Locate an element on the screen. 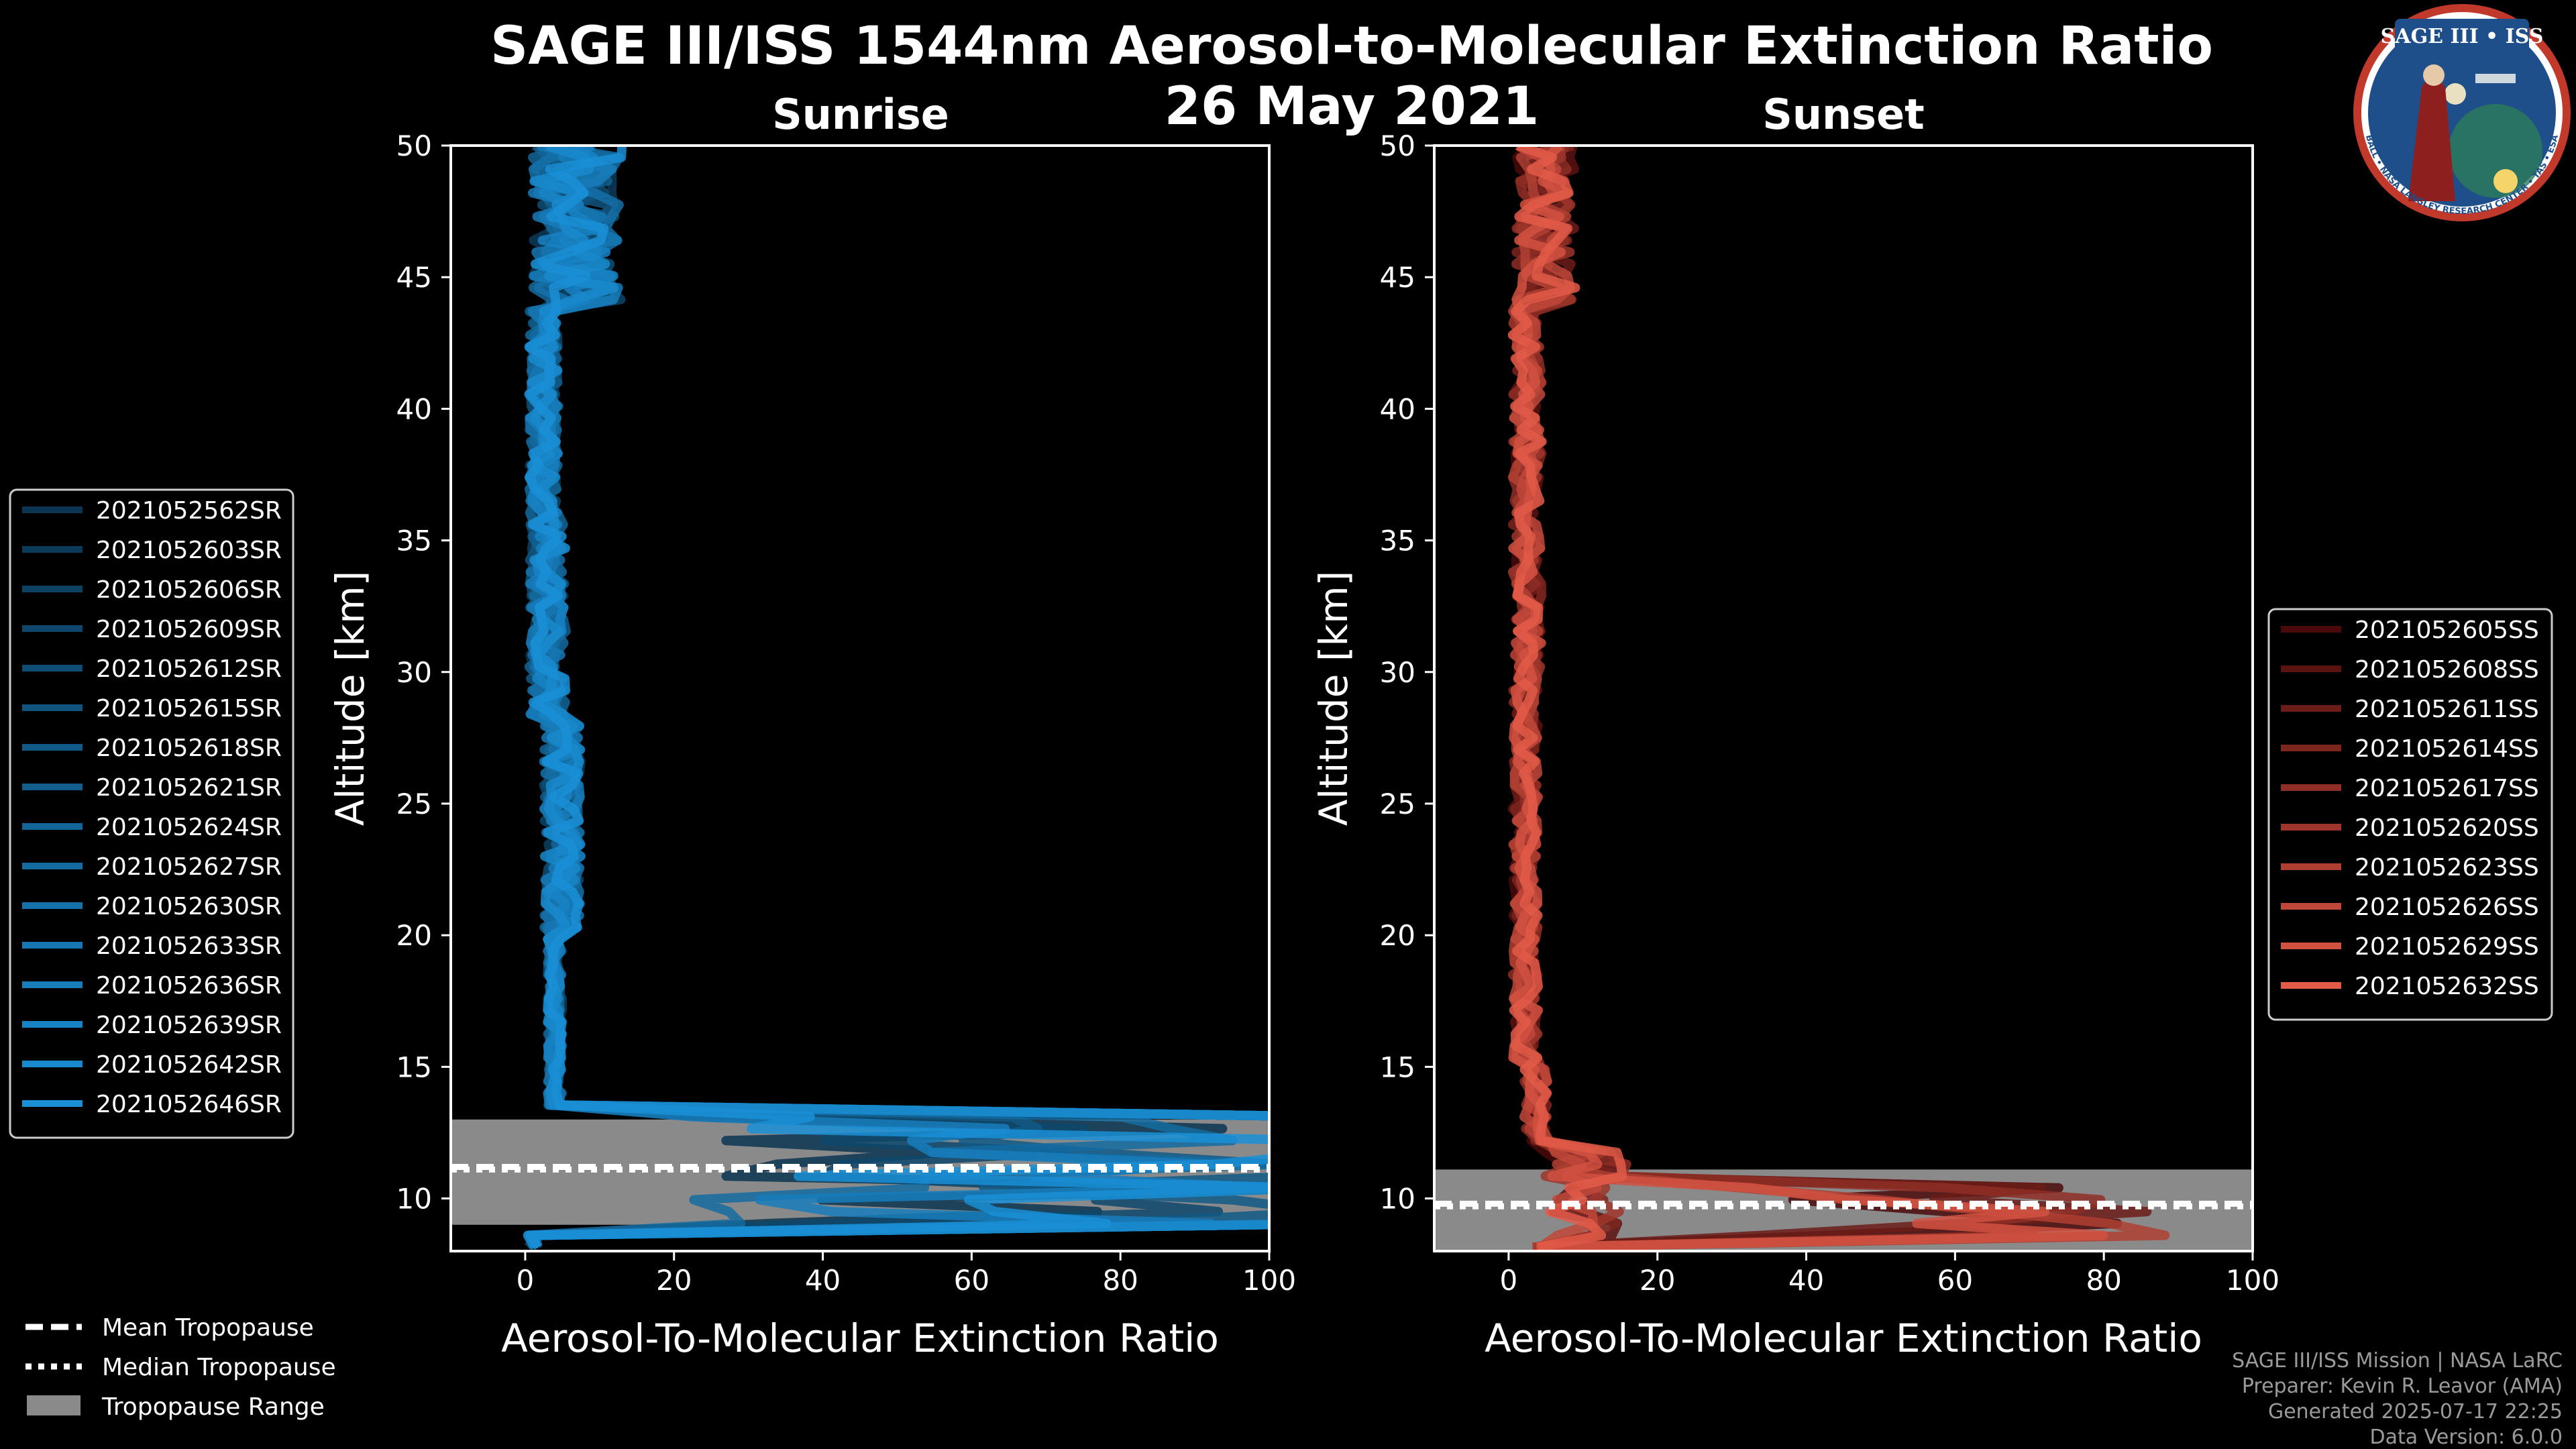 The image size is (2576, 1449). sunrise-legend-label: 2021052639SR is located at coordinates (189, 1025).